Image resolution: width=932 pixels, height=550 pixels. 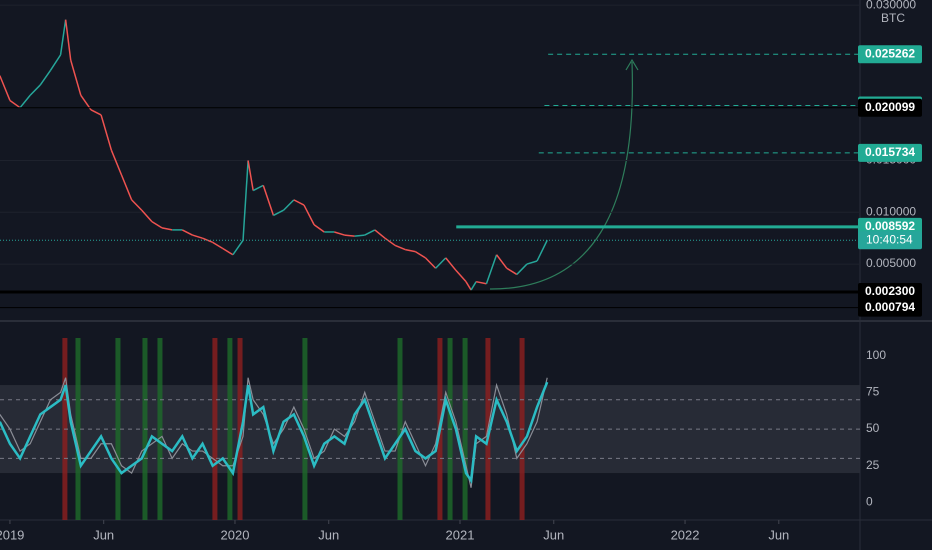 I want to click on countdown: 10:40:54, so click(x=889, y=239).